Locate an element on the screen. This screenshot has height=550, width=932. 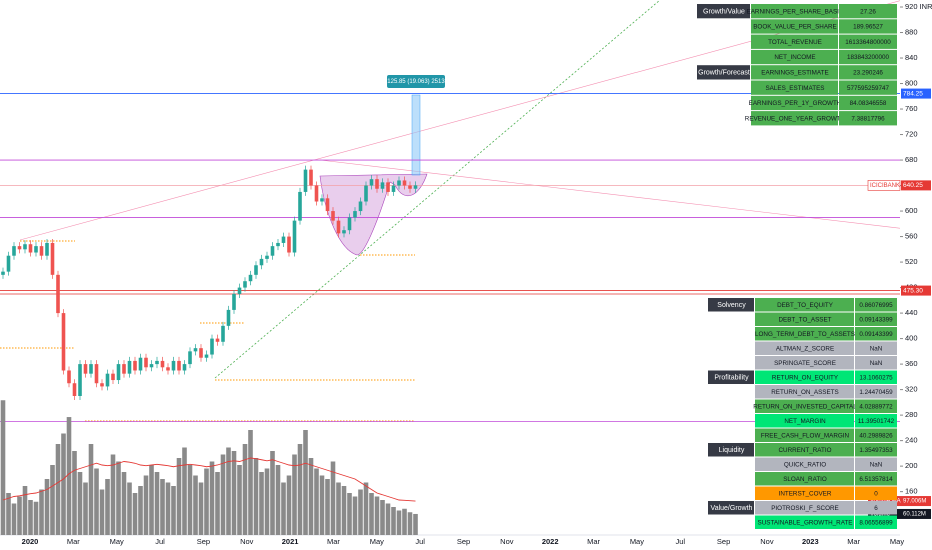
metric-value: 0.09143399 is located at coordinates (876, 319).